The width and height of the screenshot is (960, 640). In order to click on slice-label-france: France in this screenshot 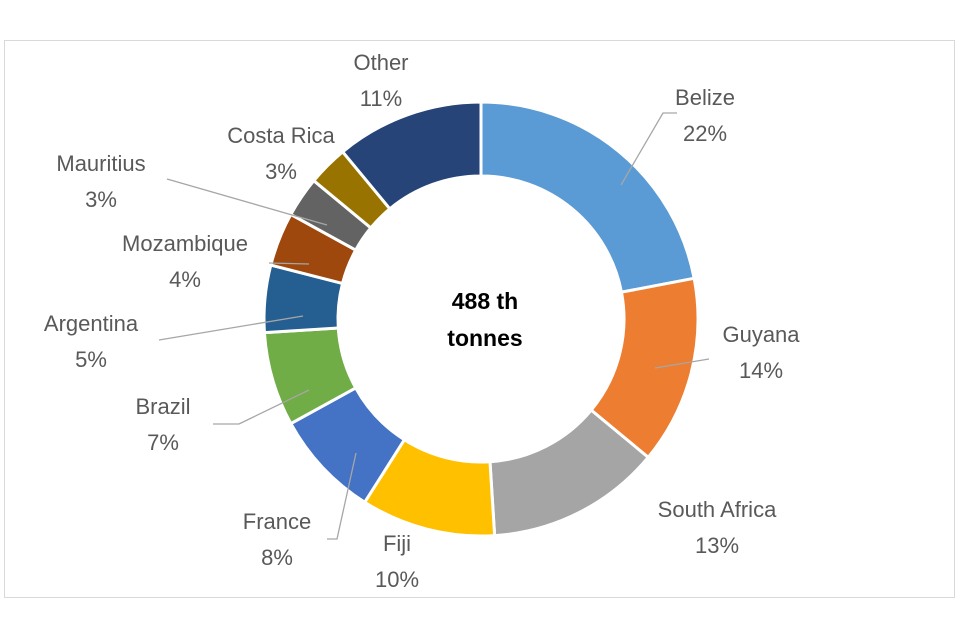, I will do `click(277, 521)`.